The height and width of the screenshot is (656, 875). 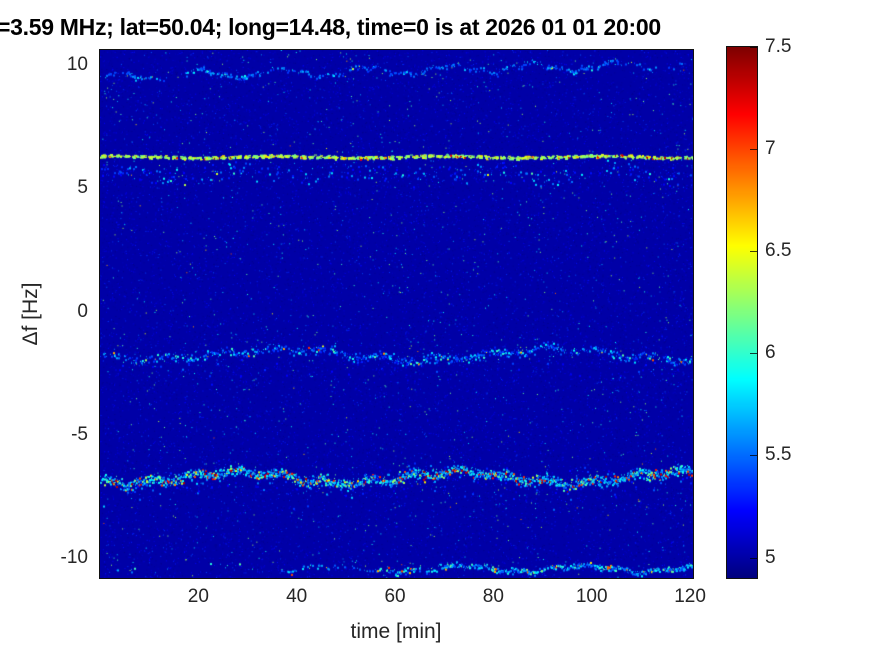 What do you see at coordinates (778, 46) in the screenshot?
I see `colorbar-tick-label: 7.5` at bounding box center [778, 46].